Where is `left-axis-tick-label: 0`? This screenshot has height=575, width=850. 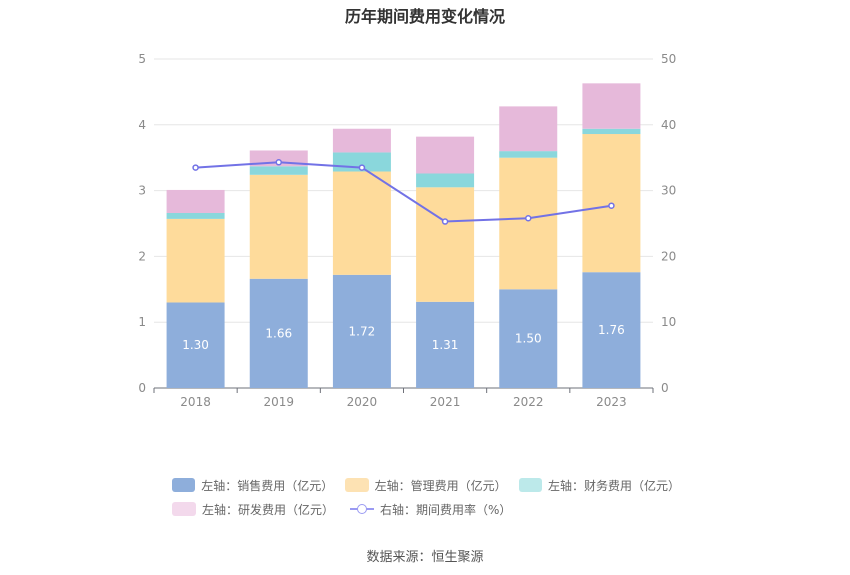
left-axis-tick-label: 0 is located at coordinates (142, 388).